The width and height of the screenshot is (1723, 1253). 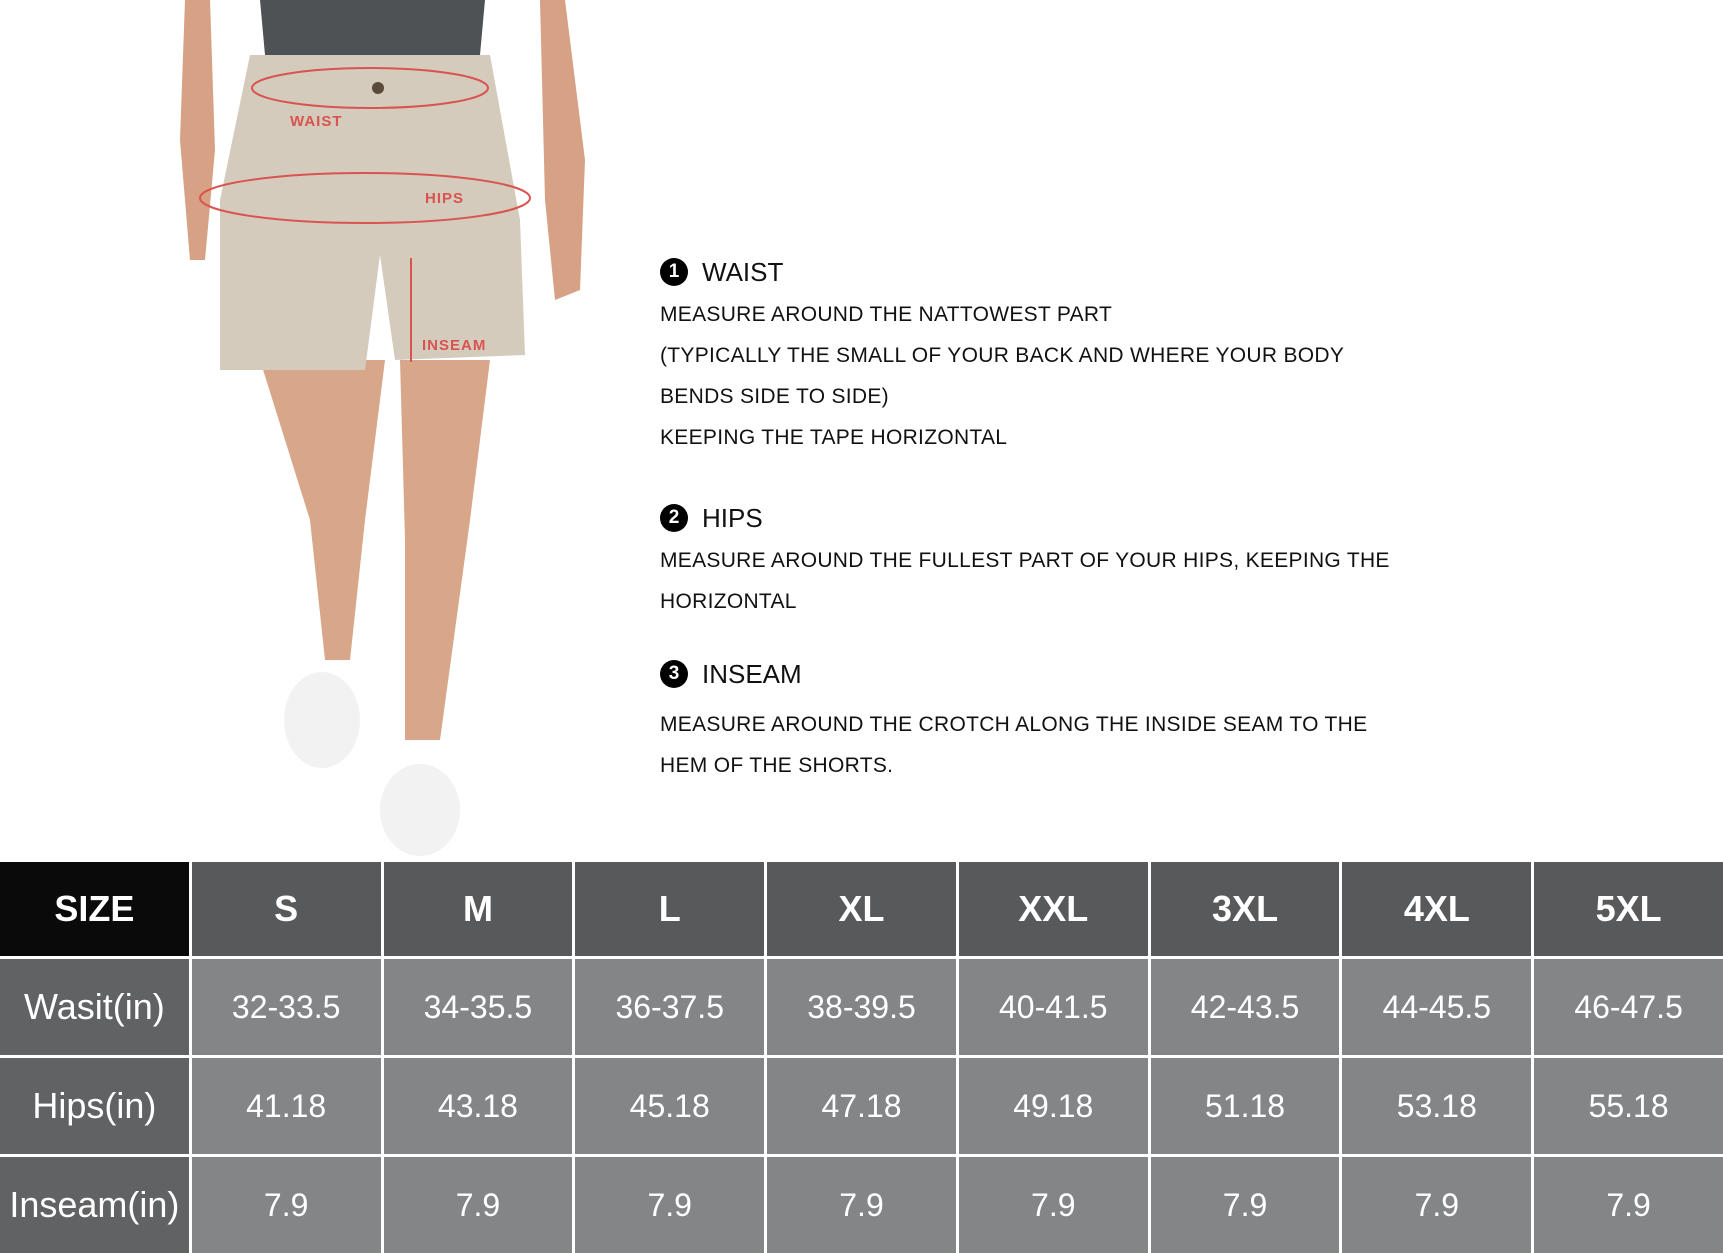 I want to click on guide-line: KEEPING THE TAPE HORIZONTAL, so click(x=834, y=437).